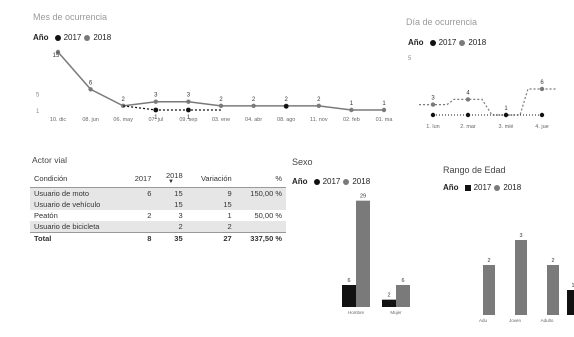 This screenshot has height=337, width=574. Describe the element at coordinates (158, 238) in the screenshot. I see `table-total-row: Total 8 35 27 337,50 %` at that location.